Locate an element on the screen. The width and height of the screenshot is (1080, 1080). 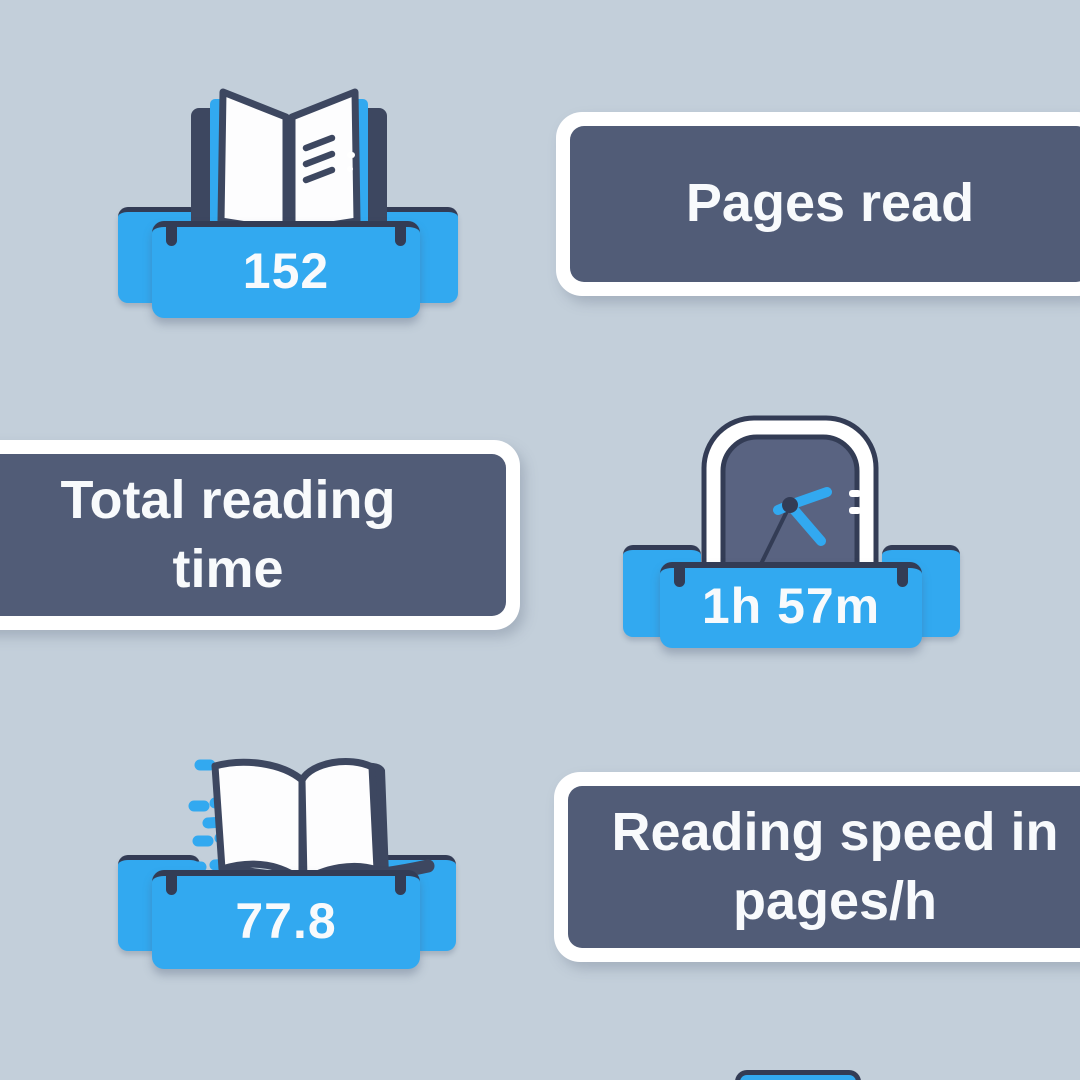
pages-read-ribbon: 152 is located at coordinates (288, 262).